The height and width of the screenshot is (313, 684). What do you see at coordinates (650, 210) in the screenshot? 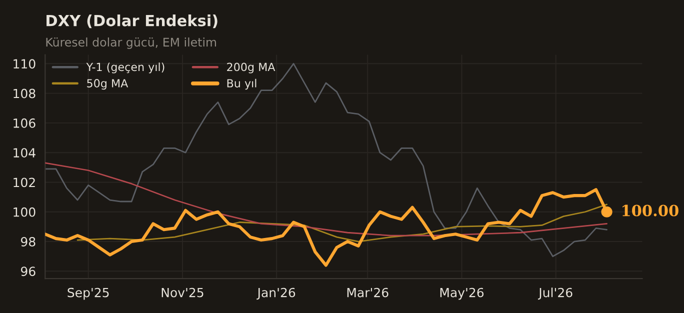
I see `annotation: 100.00` at bounding box center [650, 210].